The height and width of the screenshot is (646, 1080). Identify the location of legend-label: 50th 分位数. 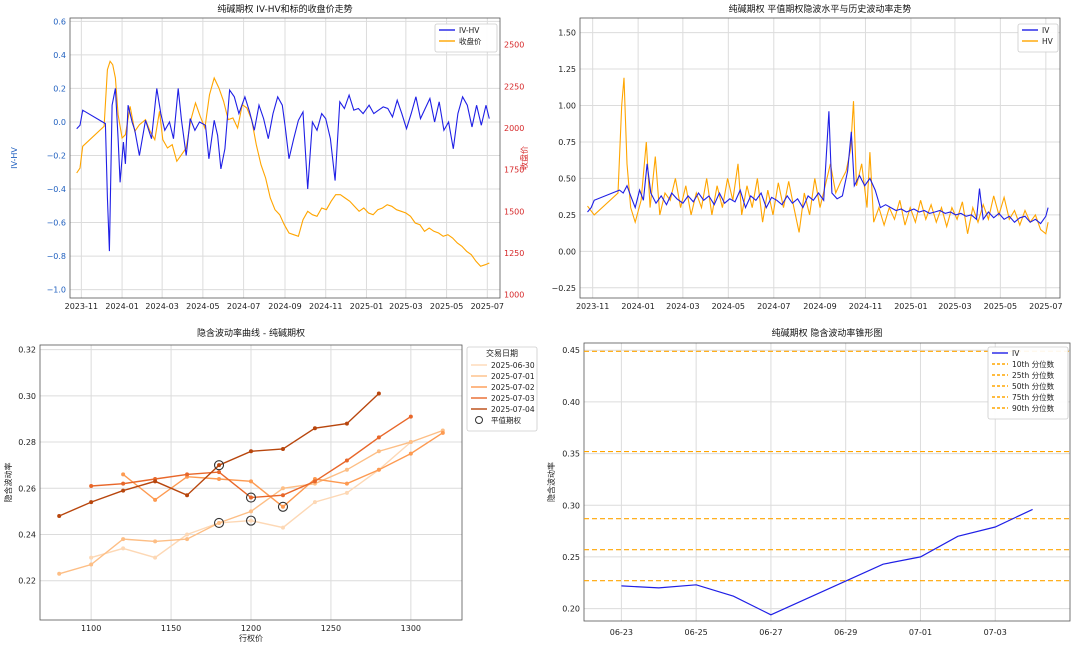
(1033, 386).